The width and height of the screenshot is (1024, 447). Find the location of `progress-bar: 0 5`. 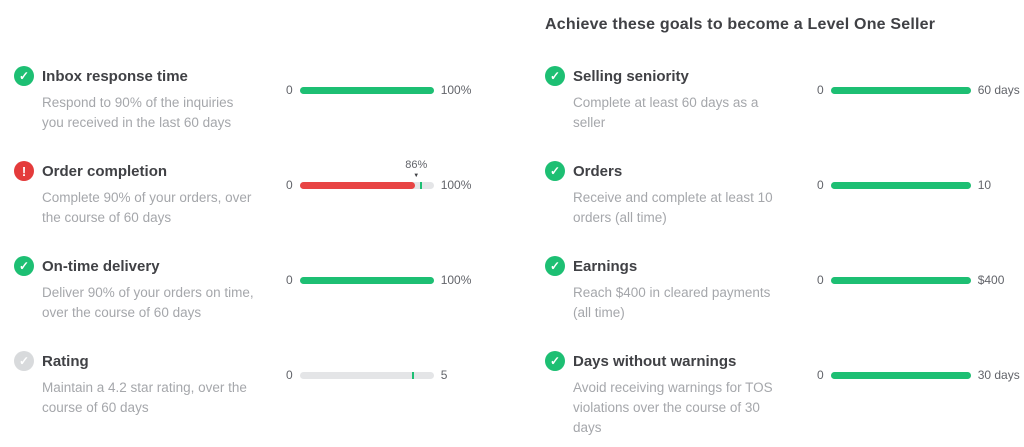

progress-bar: 0 5 is located at coordinates (366, 375).